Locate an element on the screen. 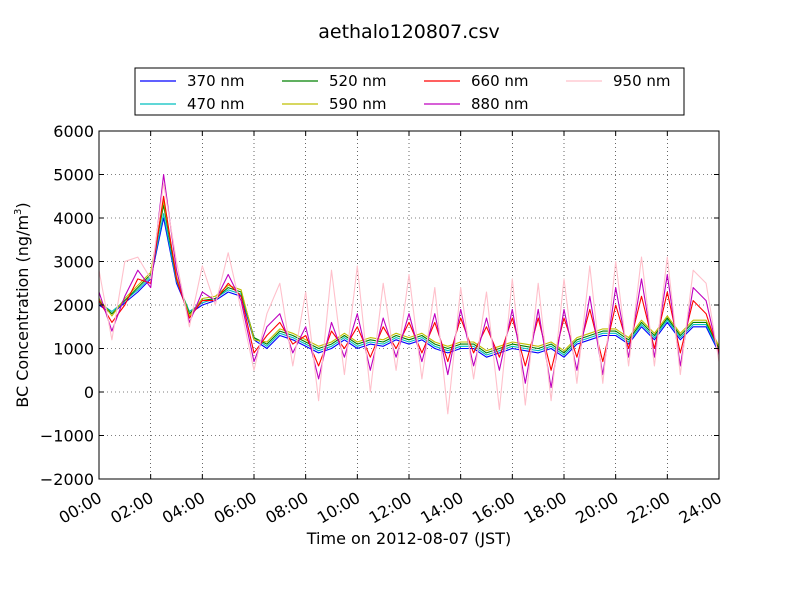 This screenshot has height=600, width=800. legend-label-950-nm: 950 nm is located at coordinates (642, 81).